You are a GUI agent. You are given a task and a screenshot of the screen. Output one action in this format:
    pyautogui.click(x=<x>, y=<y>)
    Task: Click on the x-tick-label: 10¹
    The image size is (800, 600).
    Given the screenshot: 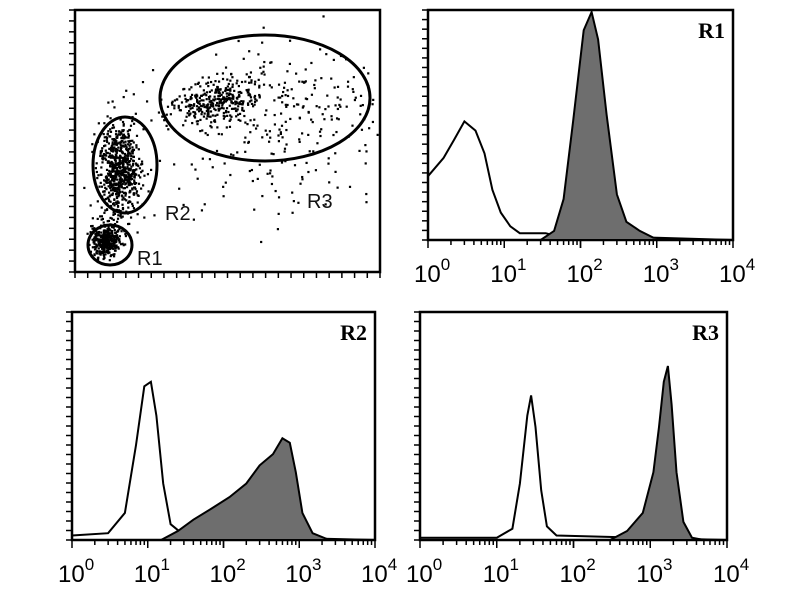 What is the action you would take?
    pyautogui.click(x=152, y=571)
    